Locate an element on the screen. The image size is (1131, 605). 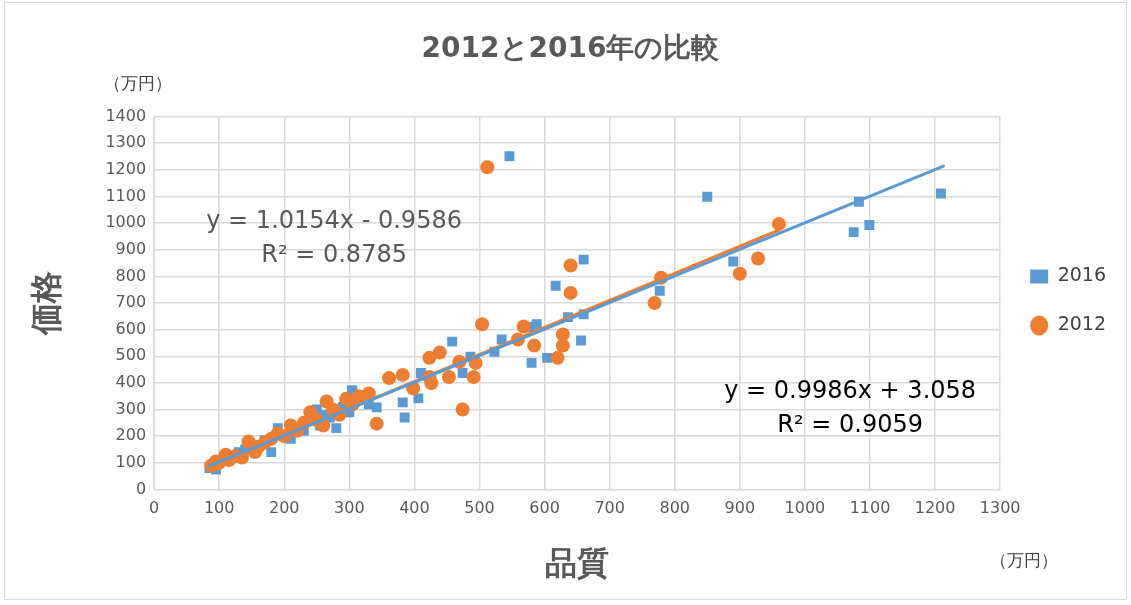
legend-label: 2012 is located at coordinates (1082, 323).